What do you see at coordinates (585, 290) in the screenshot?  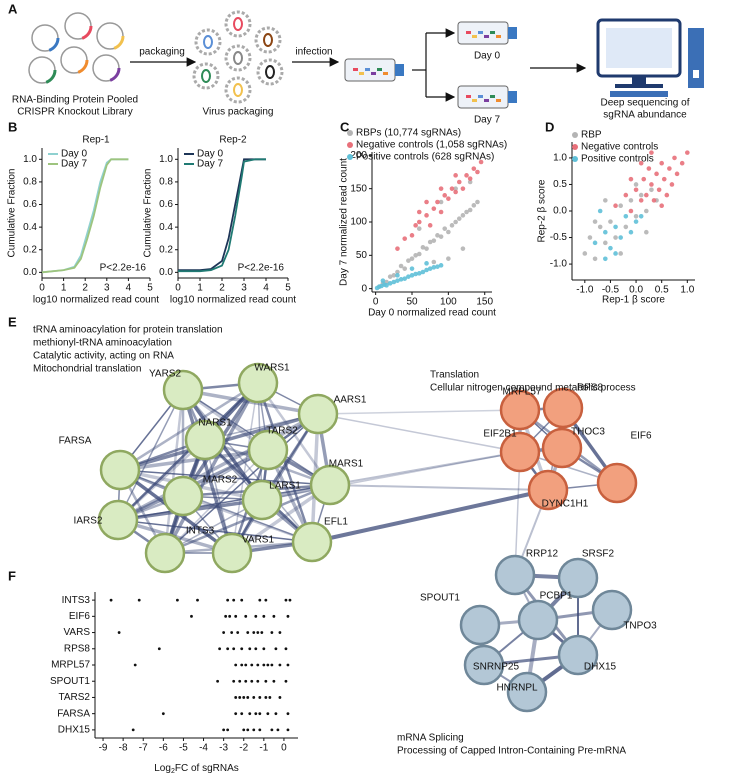 I see `x-tick-label: -1.0` at bounding box center [585, 290].